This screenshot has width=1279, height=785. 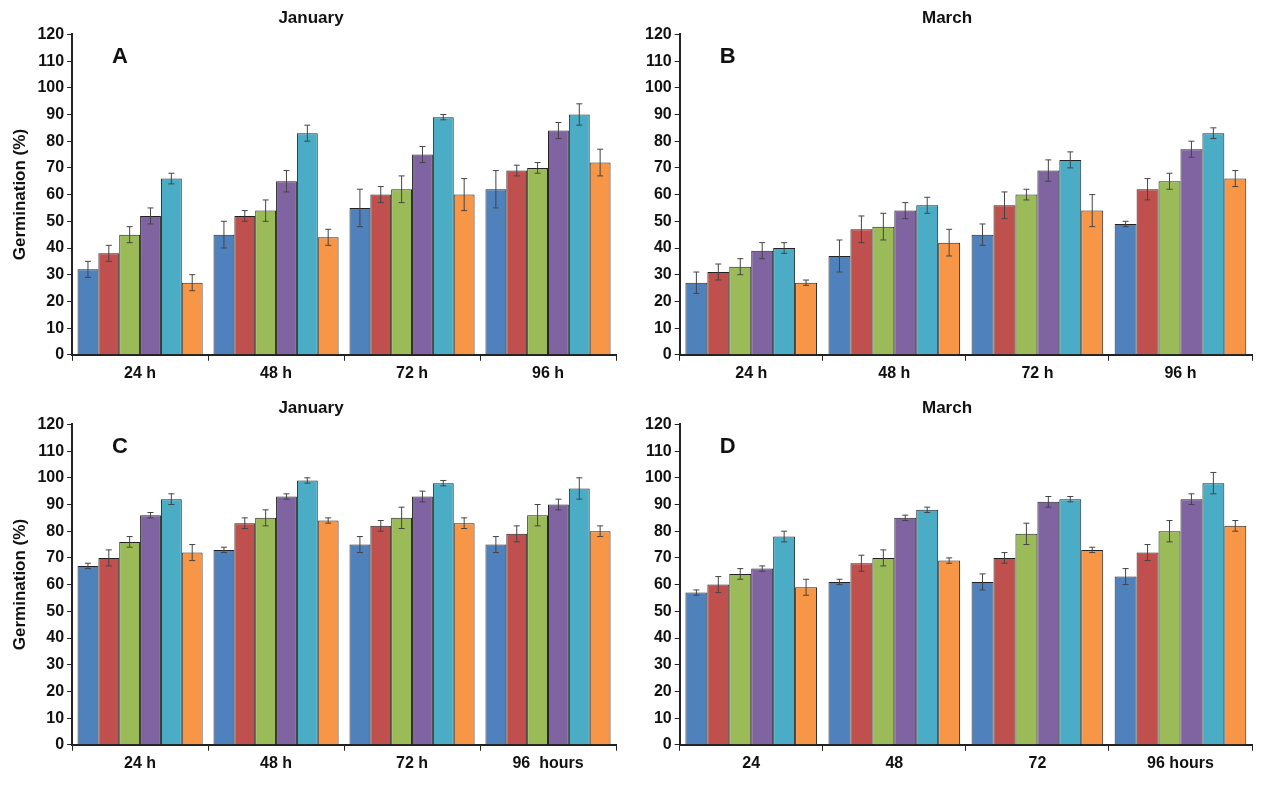 What do you see at coordinates (751, 762) in the screenshot?
I see `x-tick-label: 24` at bounding box center [751, 762].